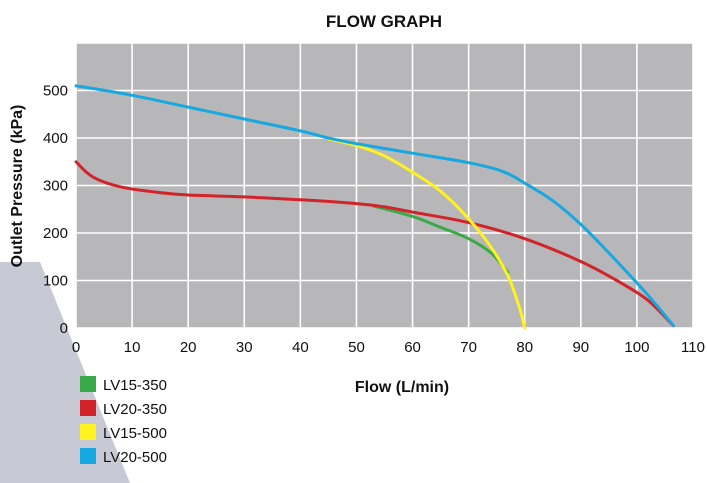 Image resolution: width=707 pixels, height=483 pixels. Describe the element at coordinates (356, 347) in the screenshot. I see `x-tick-label-5: 50` at that location.